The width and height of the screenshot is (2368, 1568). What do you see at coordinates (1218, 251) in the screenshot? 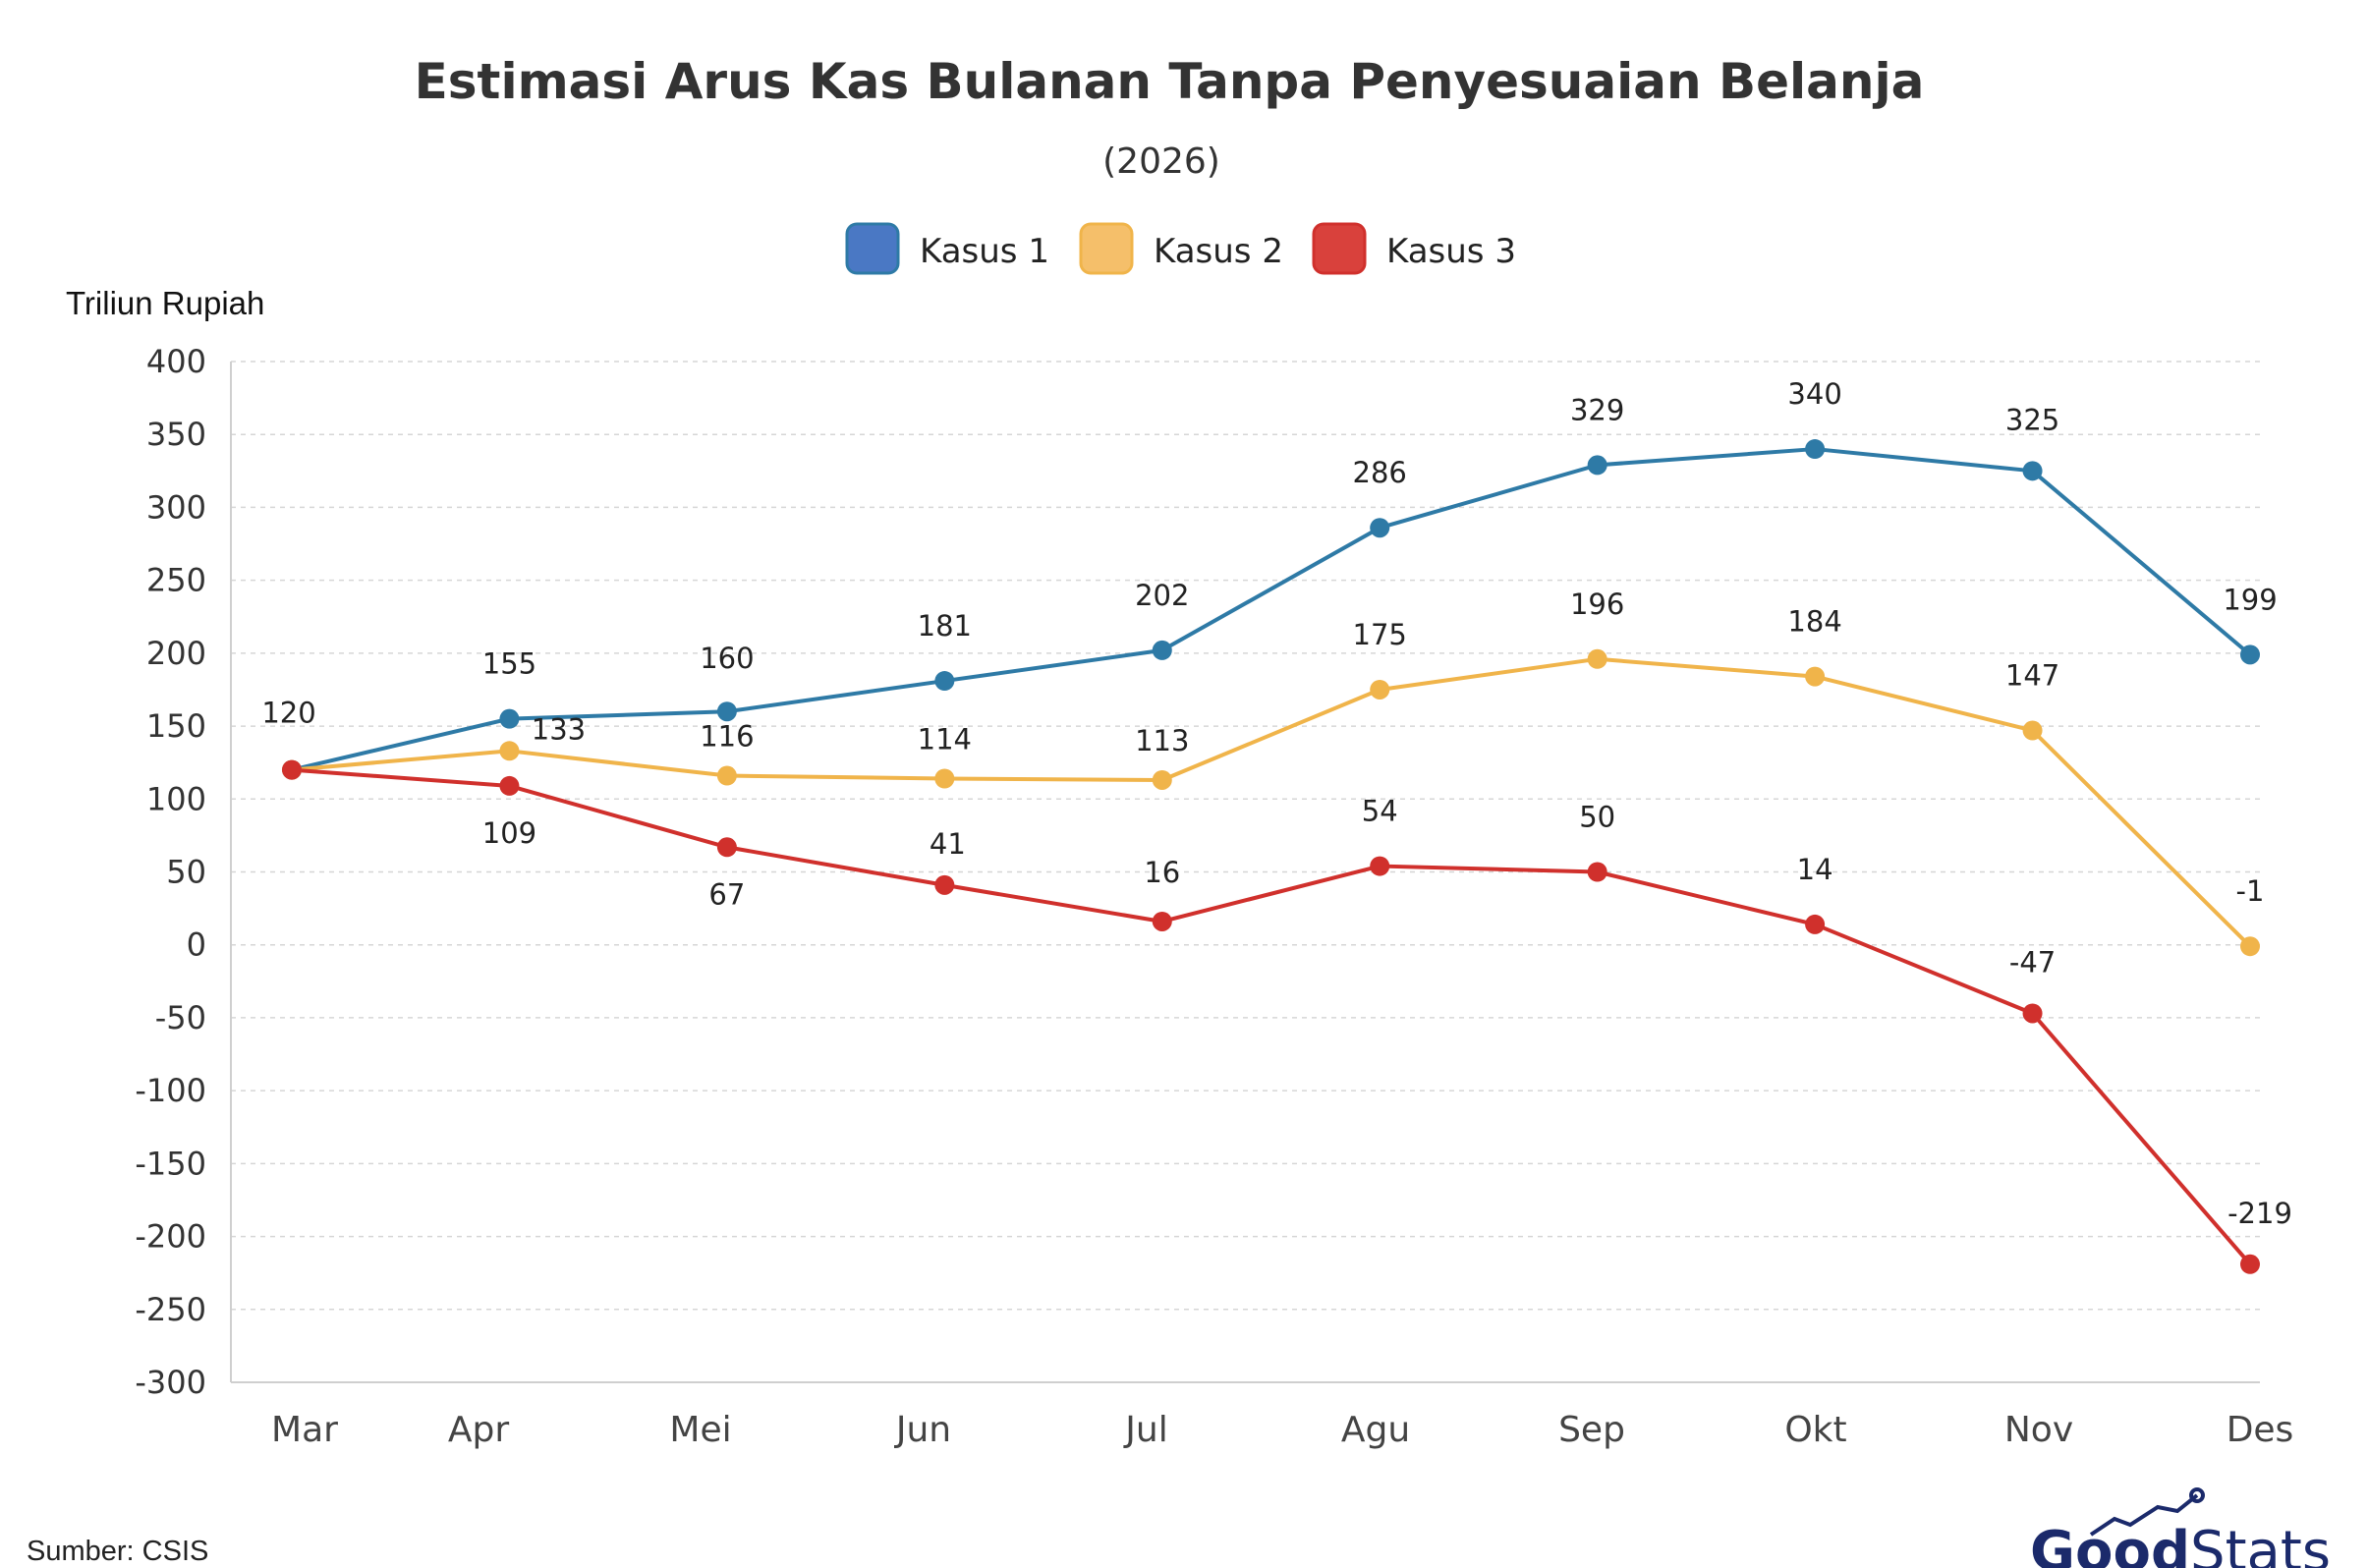
I see `legend-label: Kasus 2` at bounding box center [1218, 251].